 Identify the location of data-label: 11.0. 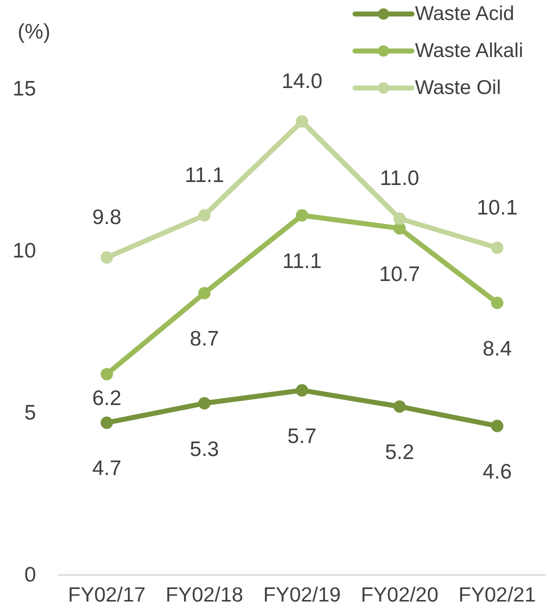
(400, 178).